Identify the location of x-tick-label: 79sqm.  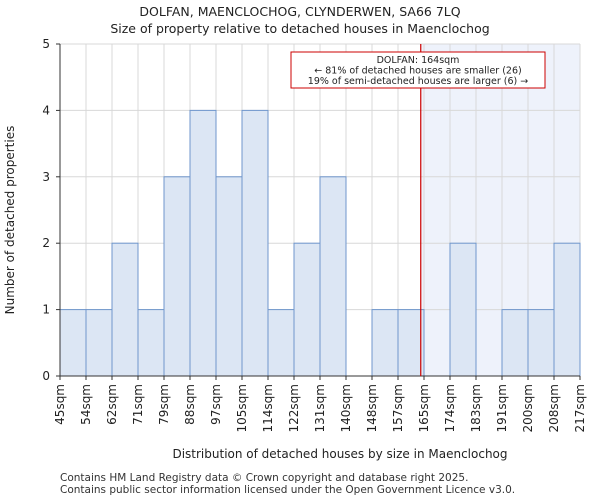
(164, 404).